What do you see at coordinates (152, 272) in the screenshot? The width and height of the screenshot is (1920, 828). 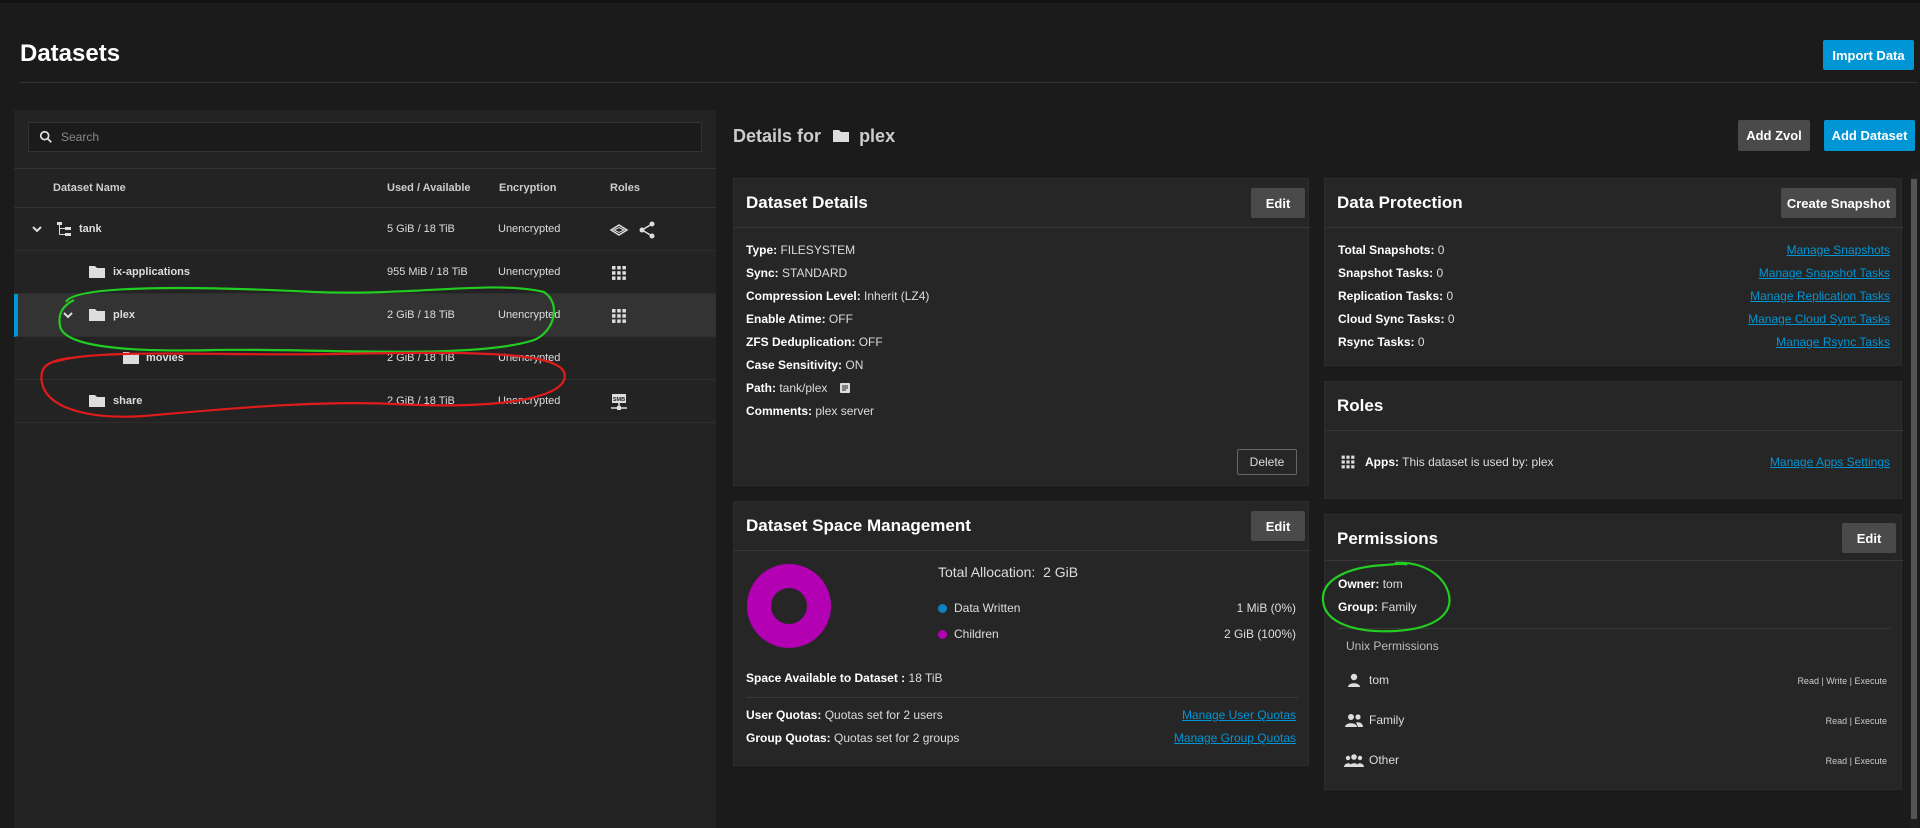 I see `dataset-name: ix-applications` at bounding box center [152, 272].